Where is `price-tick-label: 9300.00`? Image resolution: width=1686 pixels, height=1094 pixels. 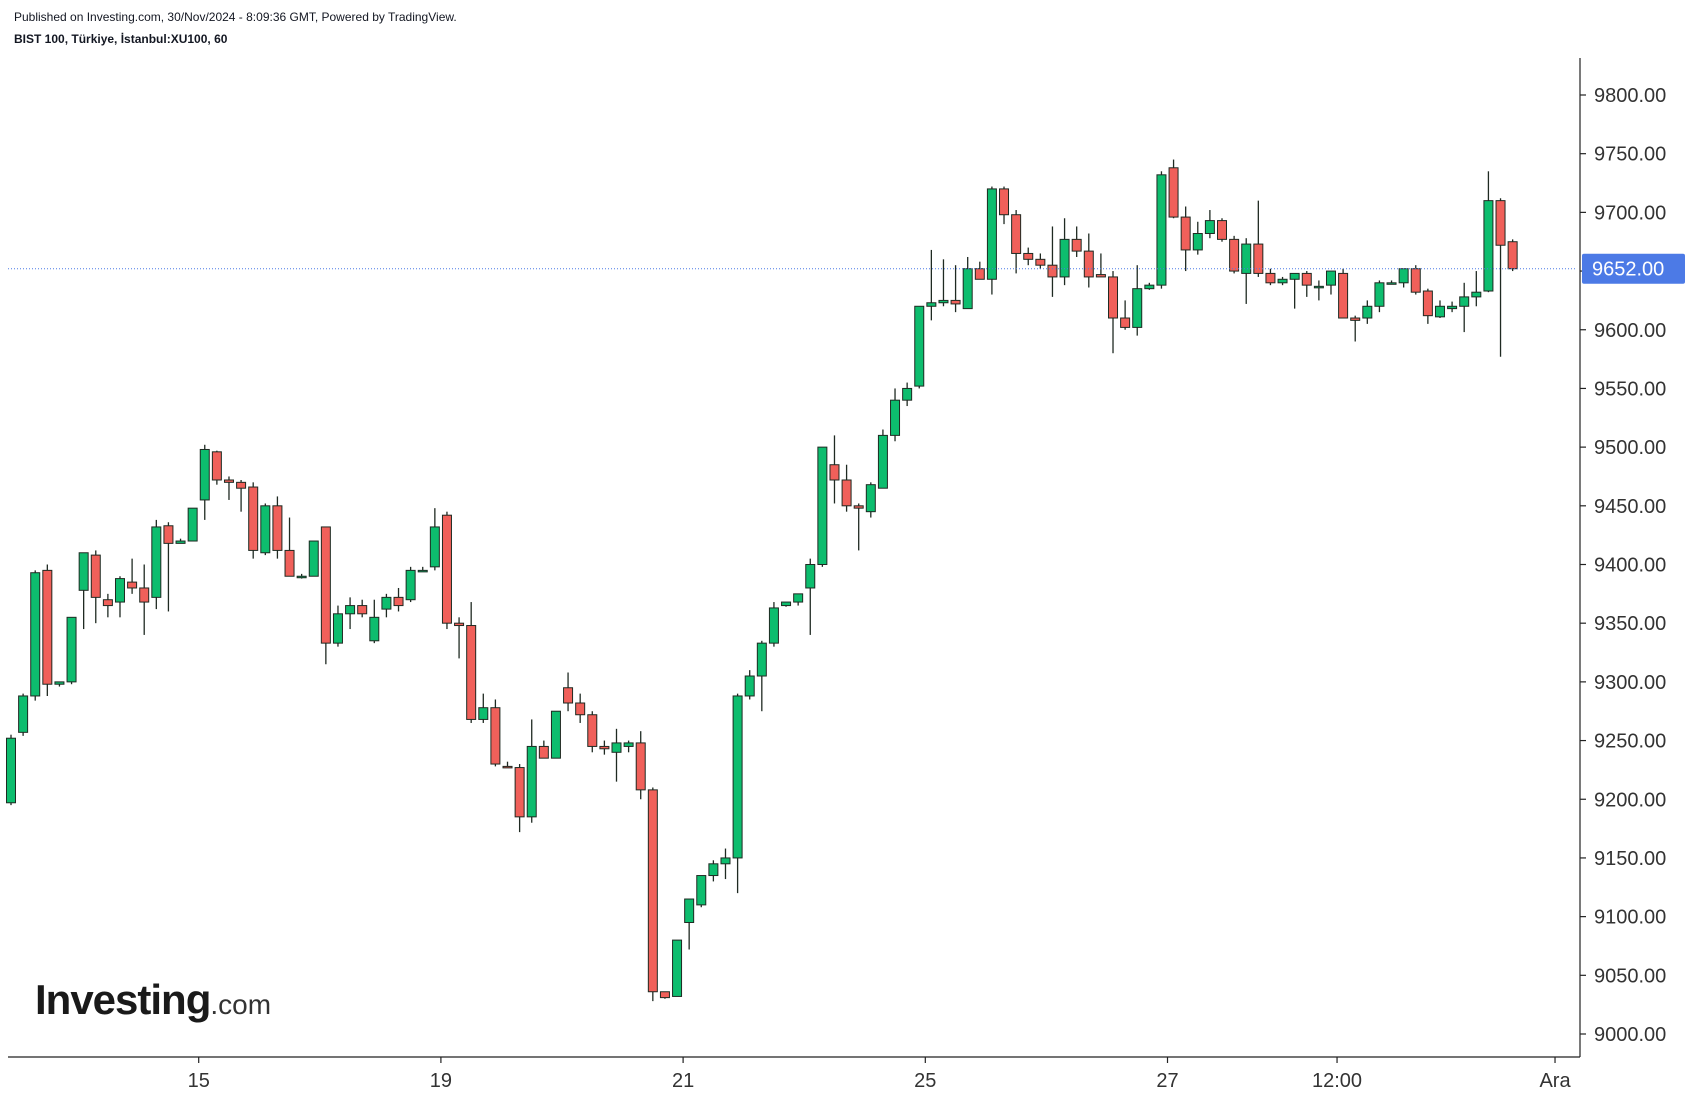
price-tick-label: 9300.00 is located at coordinates (1630, 683).